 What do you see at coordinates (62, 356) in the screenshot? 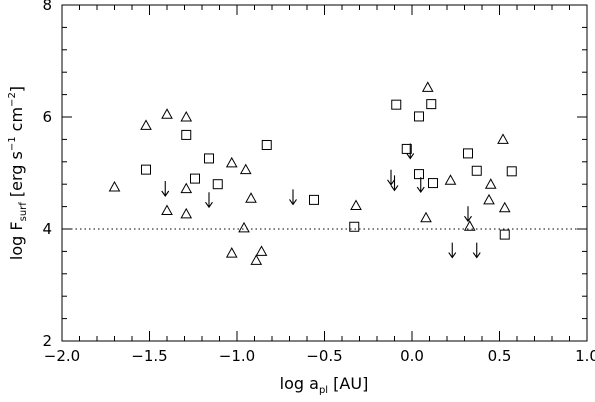
I see `x-tick-label: −2.0` at bounding box center [62, 356].